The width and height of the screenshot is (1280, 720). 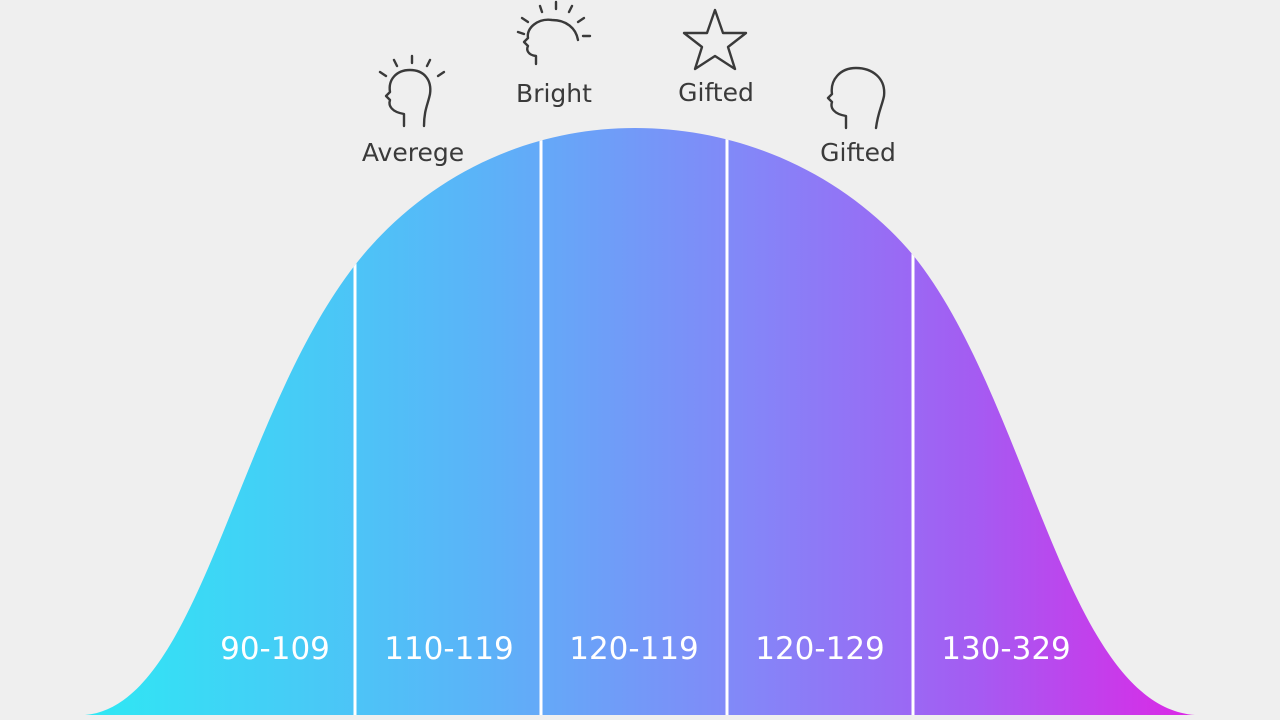 What do you see at coordinates (275, 649) in the screenshot?
I see `segment-label: 90-109` at bounding box center [275, 649].